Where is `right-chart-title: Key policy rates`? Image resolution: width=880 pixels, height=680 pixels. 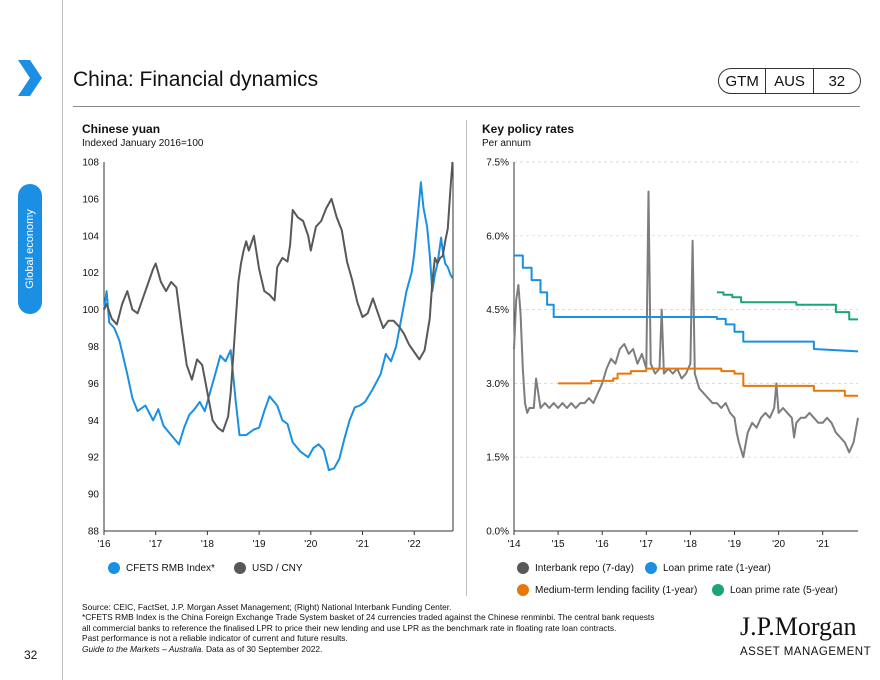 right-chart-title: Key policy rates is located at coordinates (528, 129).